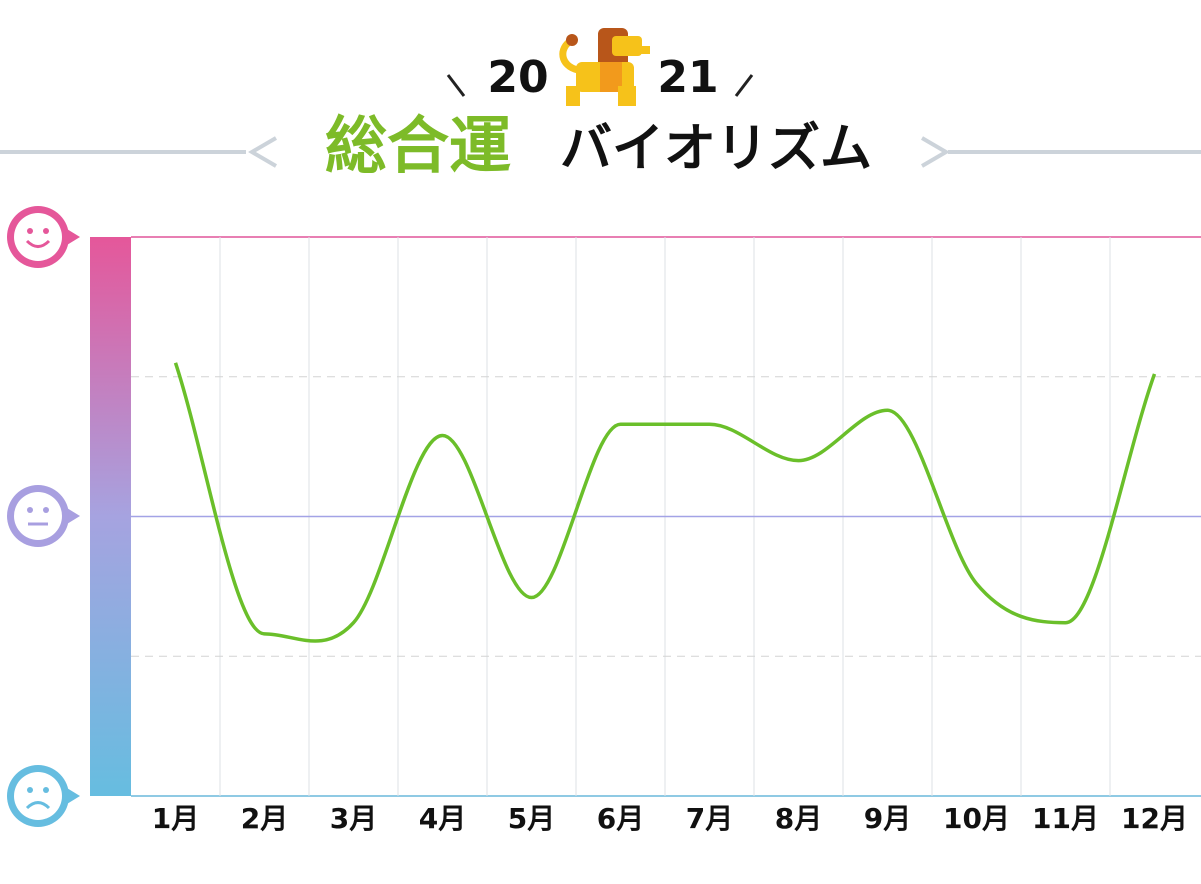  What do you see at coordinates (43, 796) in the screenshot?
I see `sad-face` at bounding box center [43, 796].